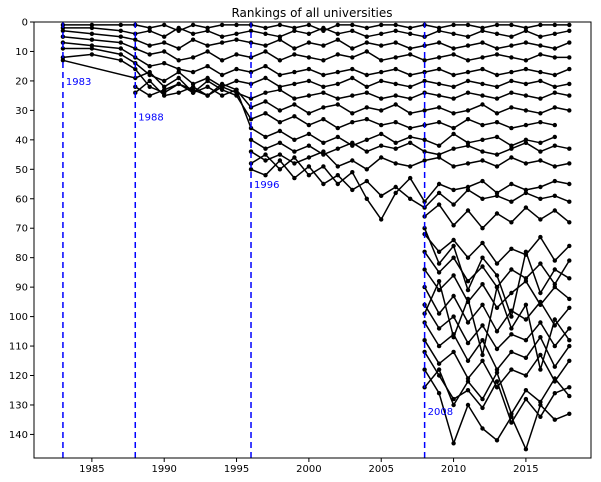 The width and height of the screenshot is (601, 482). I want to click on x-axis: 1985 1990 1995 2000 2005 2010 2015, so click(309, 466).